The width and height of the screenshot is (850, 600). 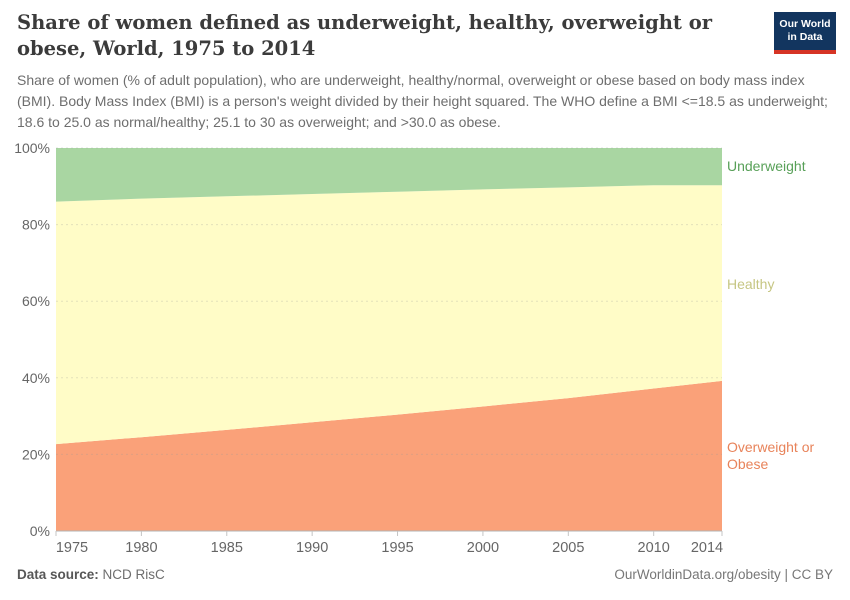 I want to click on data-source: Data source: NCD RisC, so click(x=91, y=574).